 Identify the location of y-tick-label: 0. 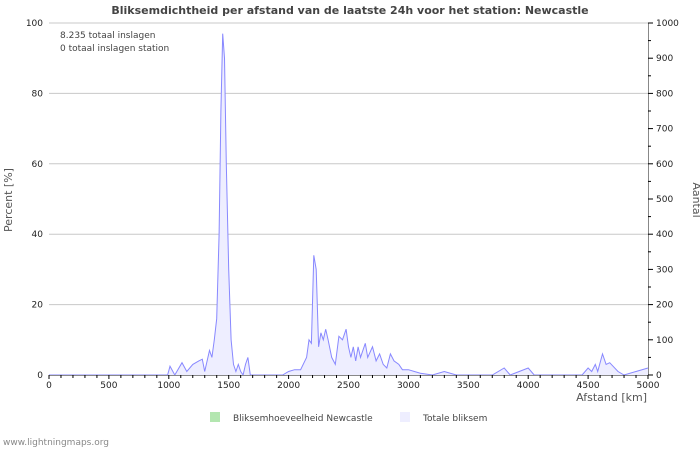
(40, 376).